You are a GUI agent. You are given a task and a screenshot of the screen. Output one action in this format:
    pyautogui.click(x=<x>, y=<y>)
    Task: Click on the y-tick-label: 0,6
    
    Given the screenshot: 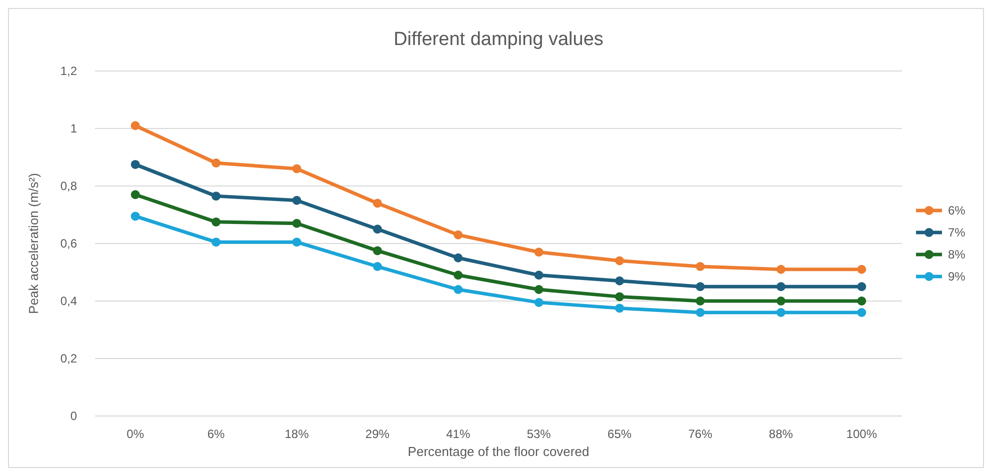 What is the action you would take?
    pyautogui.click(x=69, y=243)
    